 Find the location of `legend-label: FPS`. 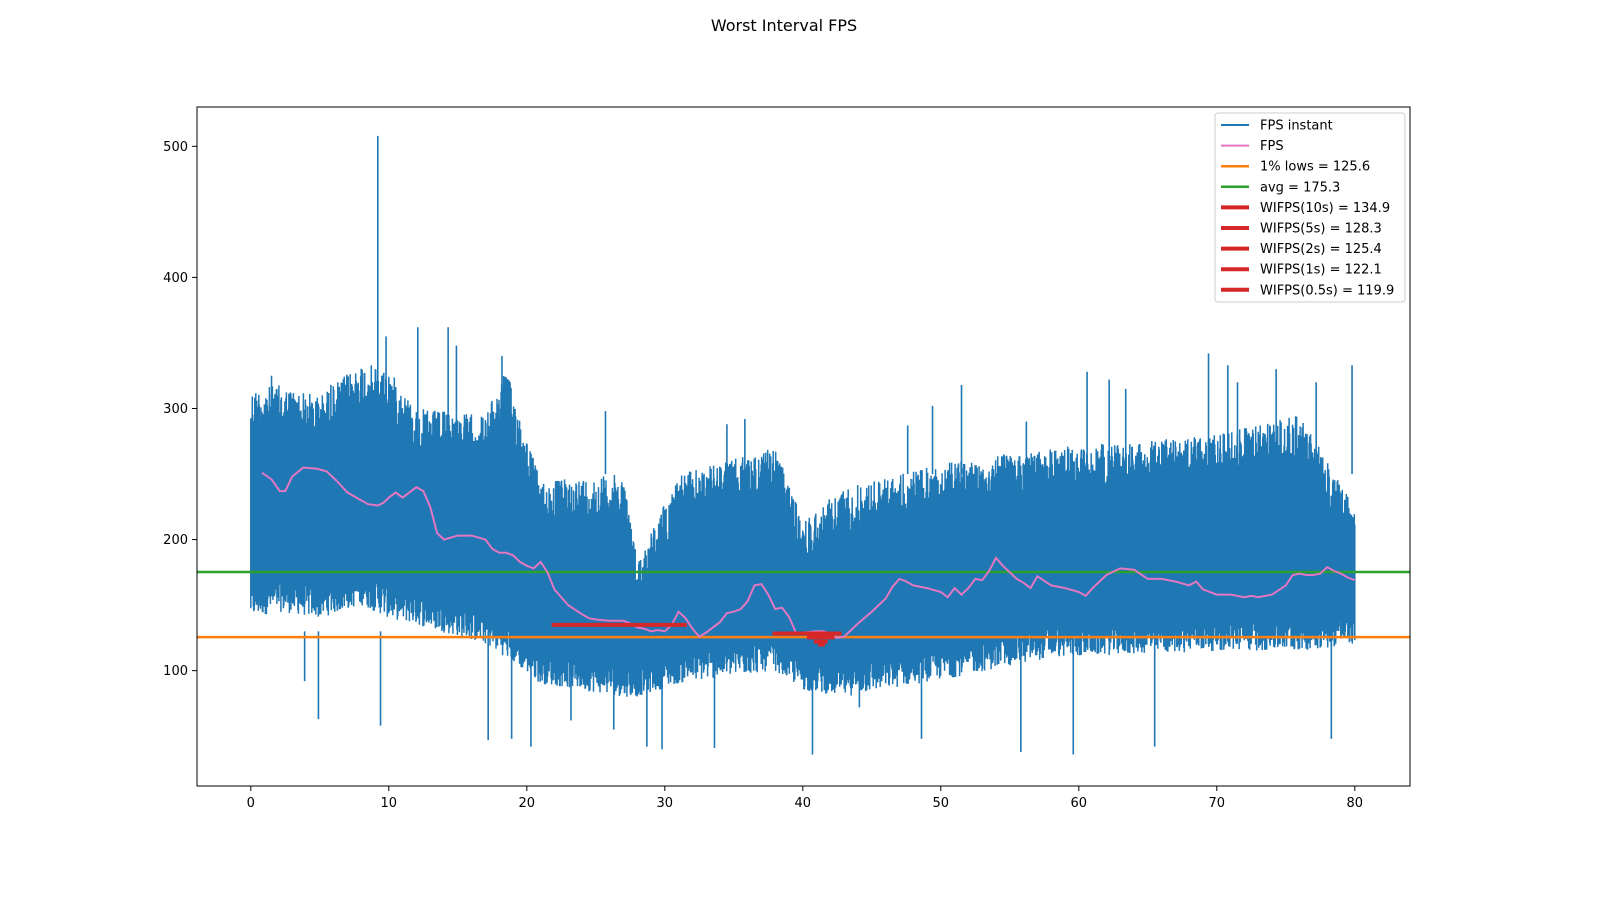

legend-label: FPS is located at coordinates (1272, 146).